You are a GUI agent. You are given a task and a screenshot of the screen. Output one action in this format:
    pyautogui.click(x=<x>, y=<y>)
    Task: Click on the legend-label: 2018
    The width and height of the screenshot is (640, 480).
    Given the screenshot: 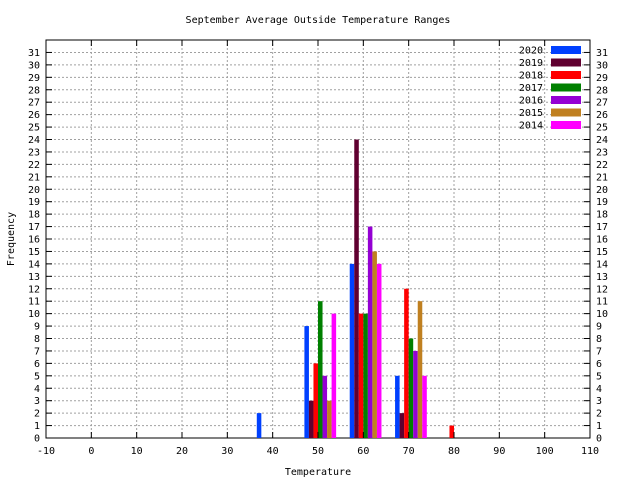 What is the action you would take?
    pyautogui.click(x=531, y=76)
    